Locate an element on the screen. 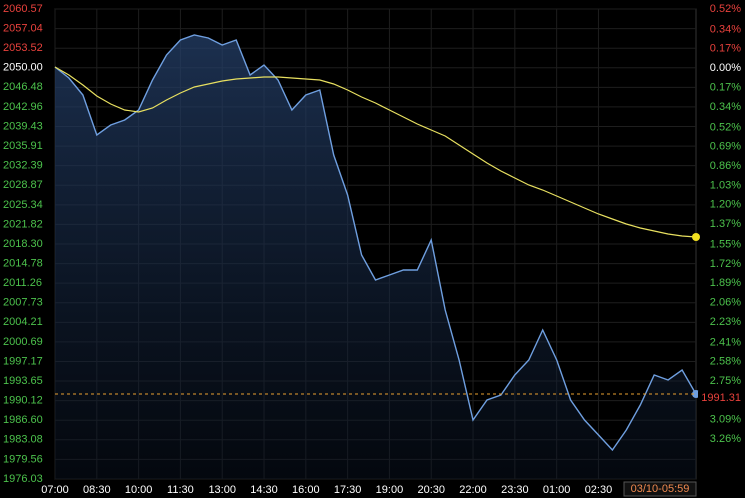  x-tick-label: 19:00 is located at coordinates (390, 490).